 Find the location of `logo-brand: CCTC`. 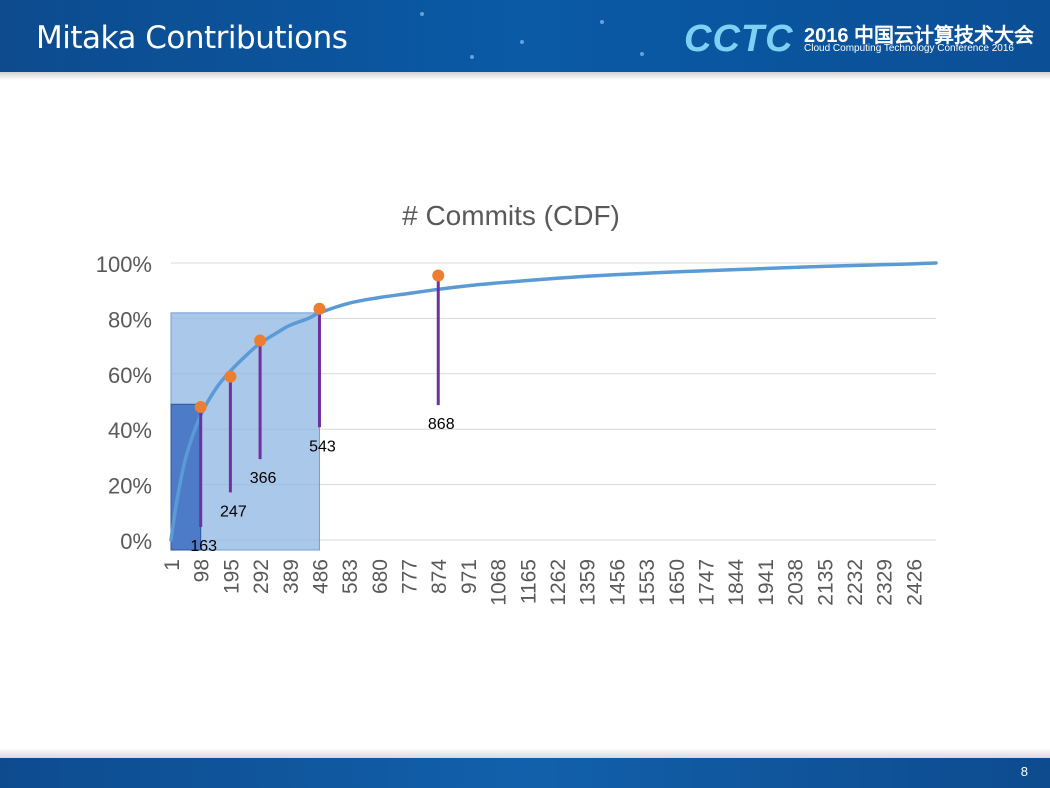

logo-brand: CCTC is located at coordinates (739, 39).